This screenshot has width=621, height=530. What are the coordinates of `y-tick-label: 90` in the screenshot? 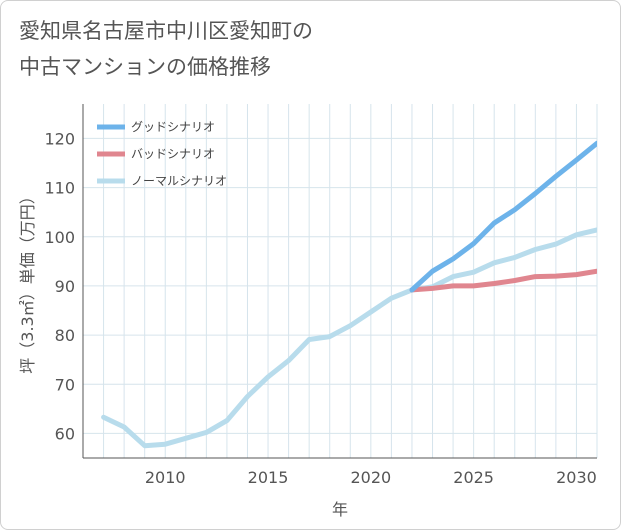 It's located at (65, 286).